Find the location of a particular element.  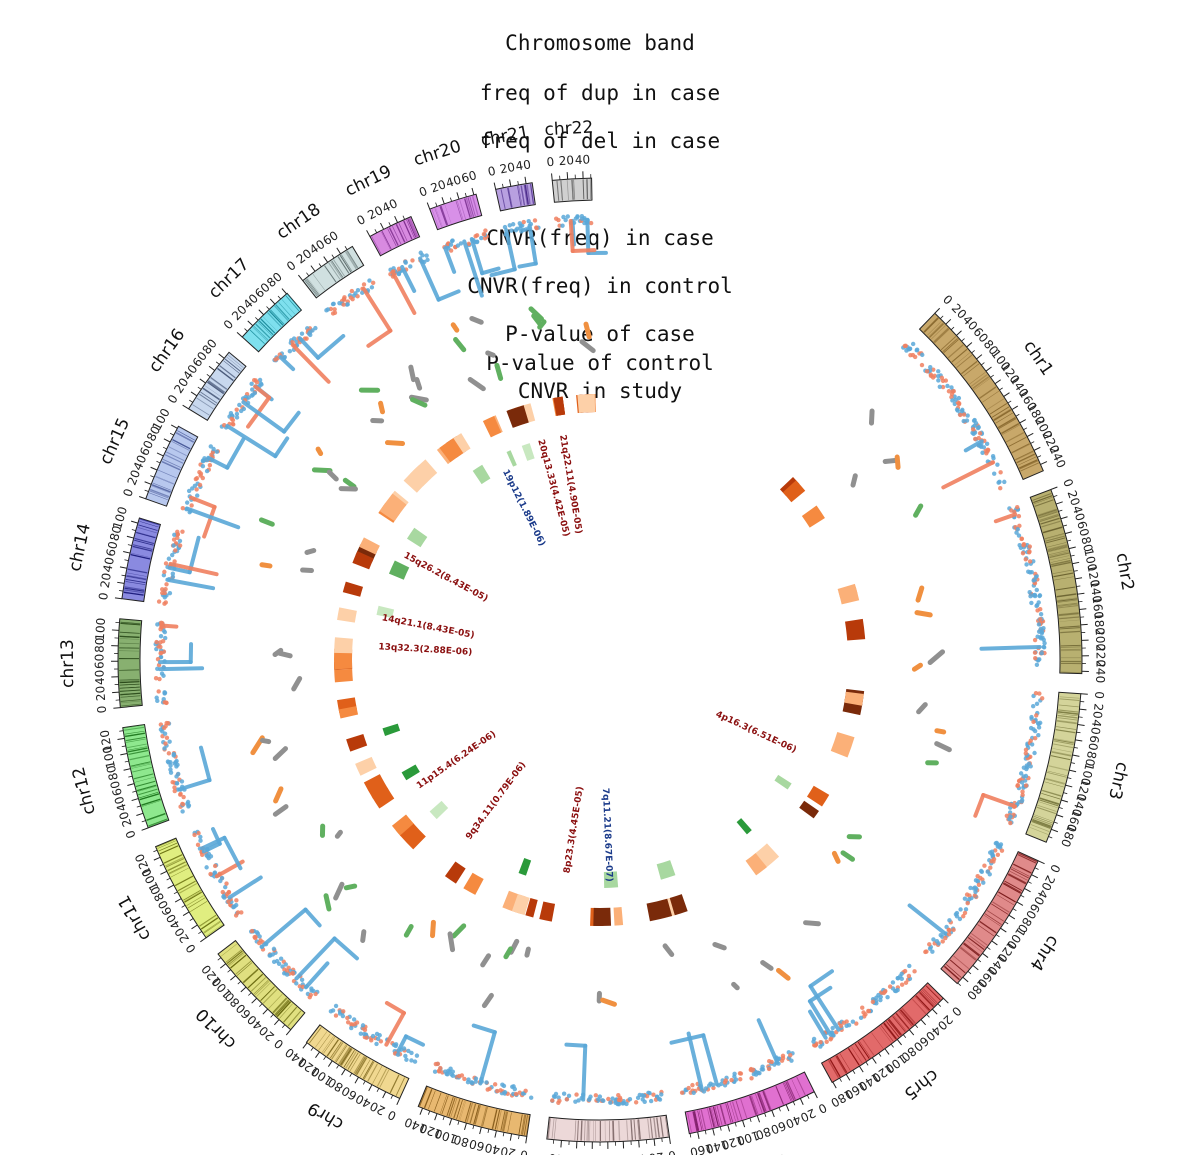

layer-label-cnvr-in-study: CNVR in study is located at coordinates (600, 391).